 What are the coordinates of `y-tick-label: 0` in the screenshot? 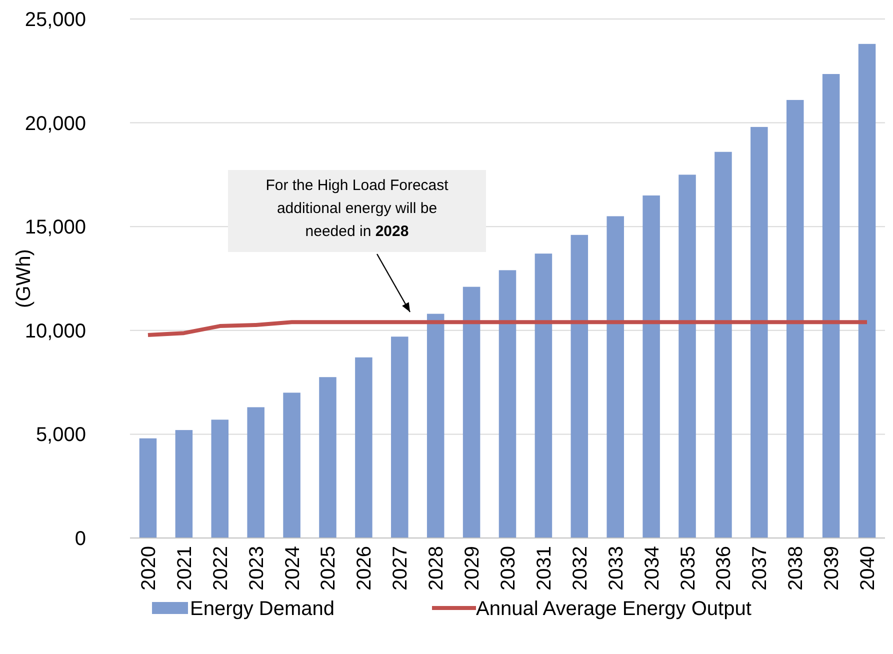 It's located at (80, 539).